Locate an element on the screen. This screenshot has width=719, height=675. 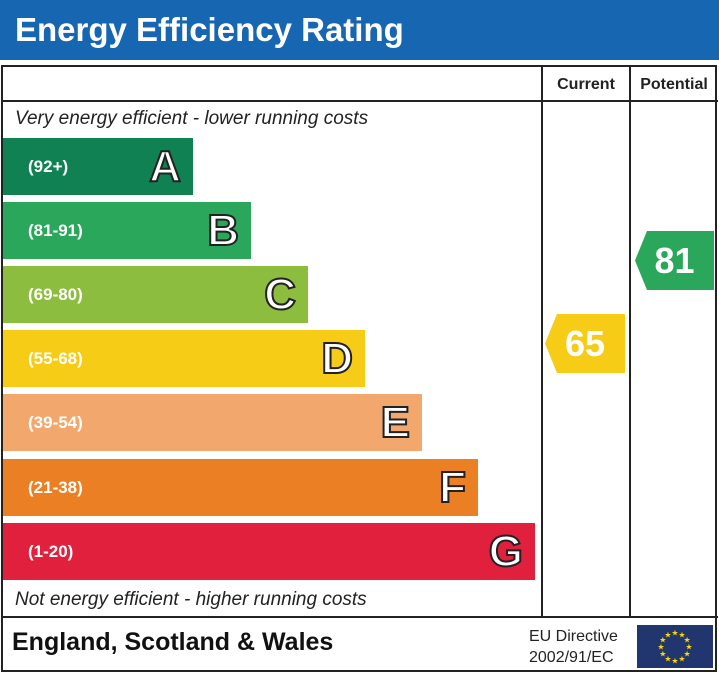
band-range: (92+) is located at coordinates (48, 166).